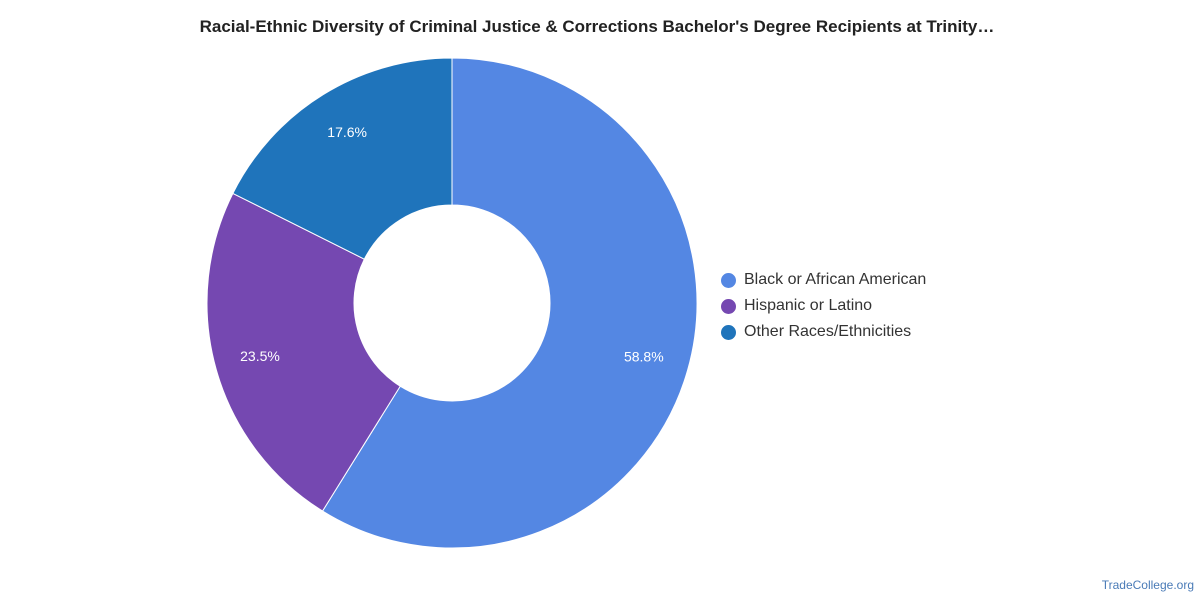 The width and height of the screenshot is (1200, 600). What do you see at coordinates (347, 132) in the screenshot?
I see `slice-label-2: 17.6%` at bounding box center [347, 132].